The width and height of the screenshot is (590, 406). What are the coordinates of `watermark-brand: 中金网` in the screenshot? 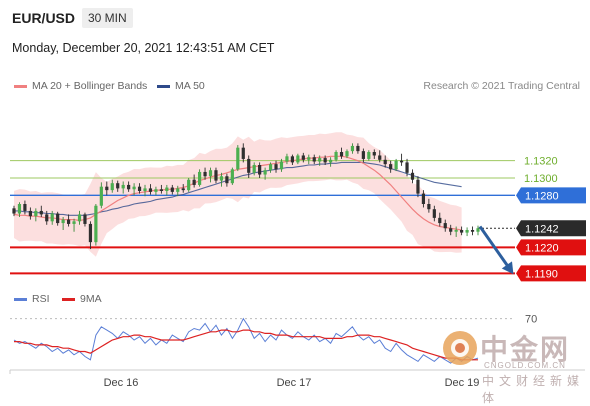 It's located at (525, 349).